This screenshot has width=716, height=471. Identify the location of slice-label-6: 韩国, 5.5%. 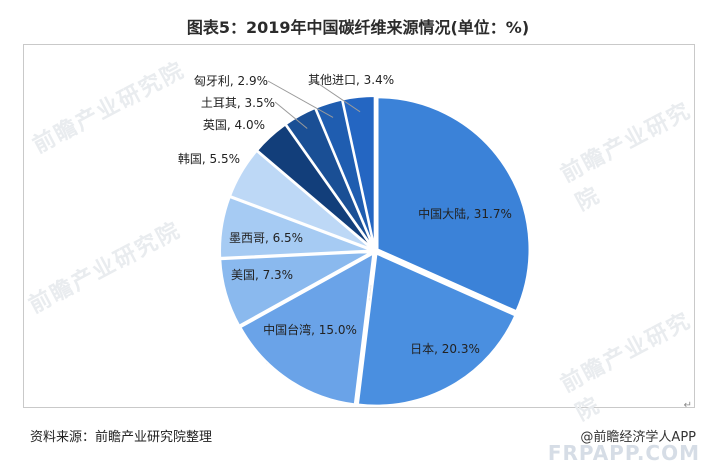
(209, 158).